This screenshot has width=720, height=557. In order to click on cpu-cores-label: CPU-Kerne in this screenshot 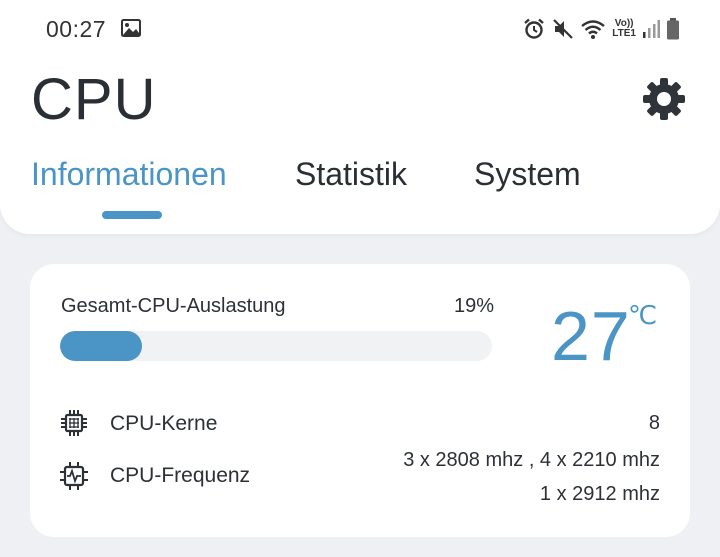, I will do `click(164, 423)`.